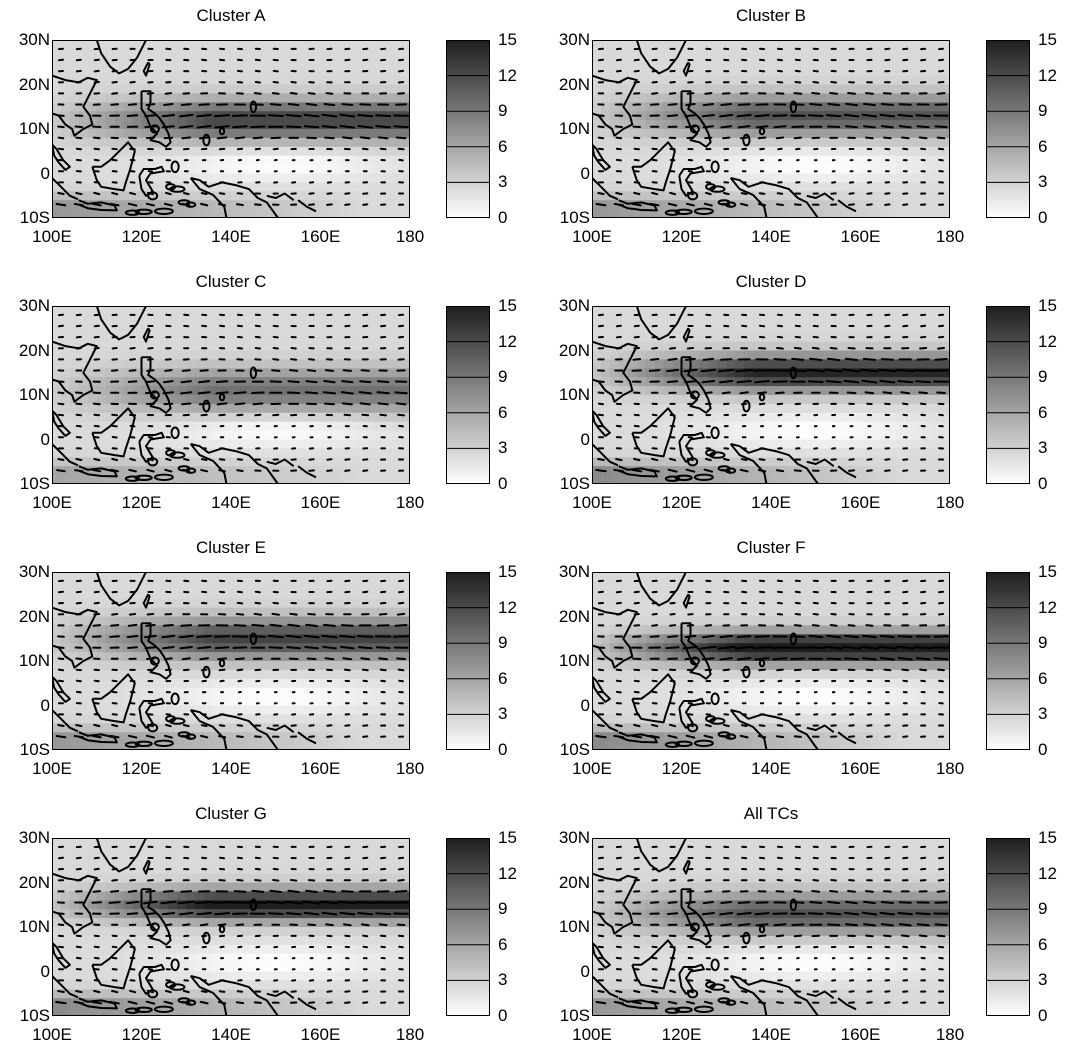 The image size is (1069, 1064). Describe the element at coordinates (771, 237) in the screenshot. I see `longitude-label: 140E` at that location.